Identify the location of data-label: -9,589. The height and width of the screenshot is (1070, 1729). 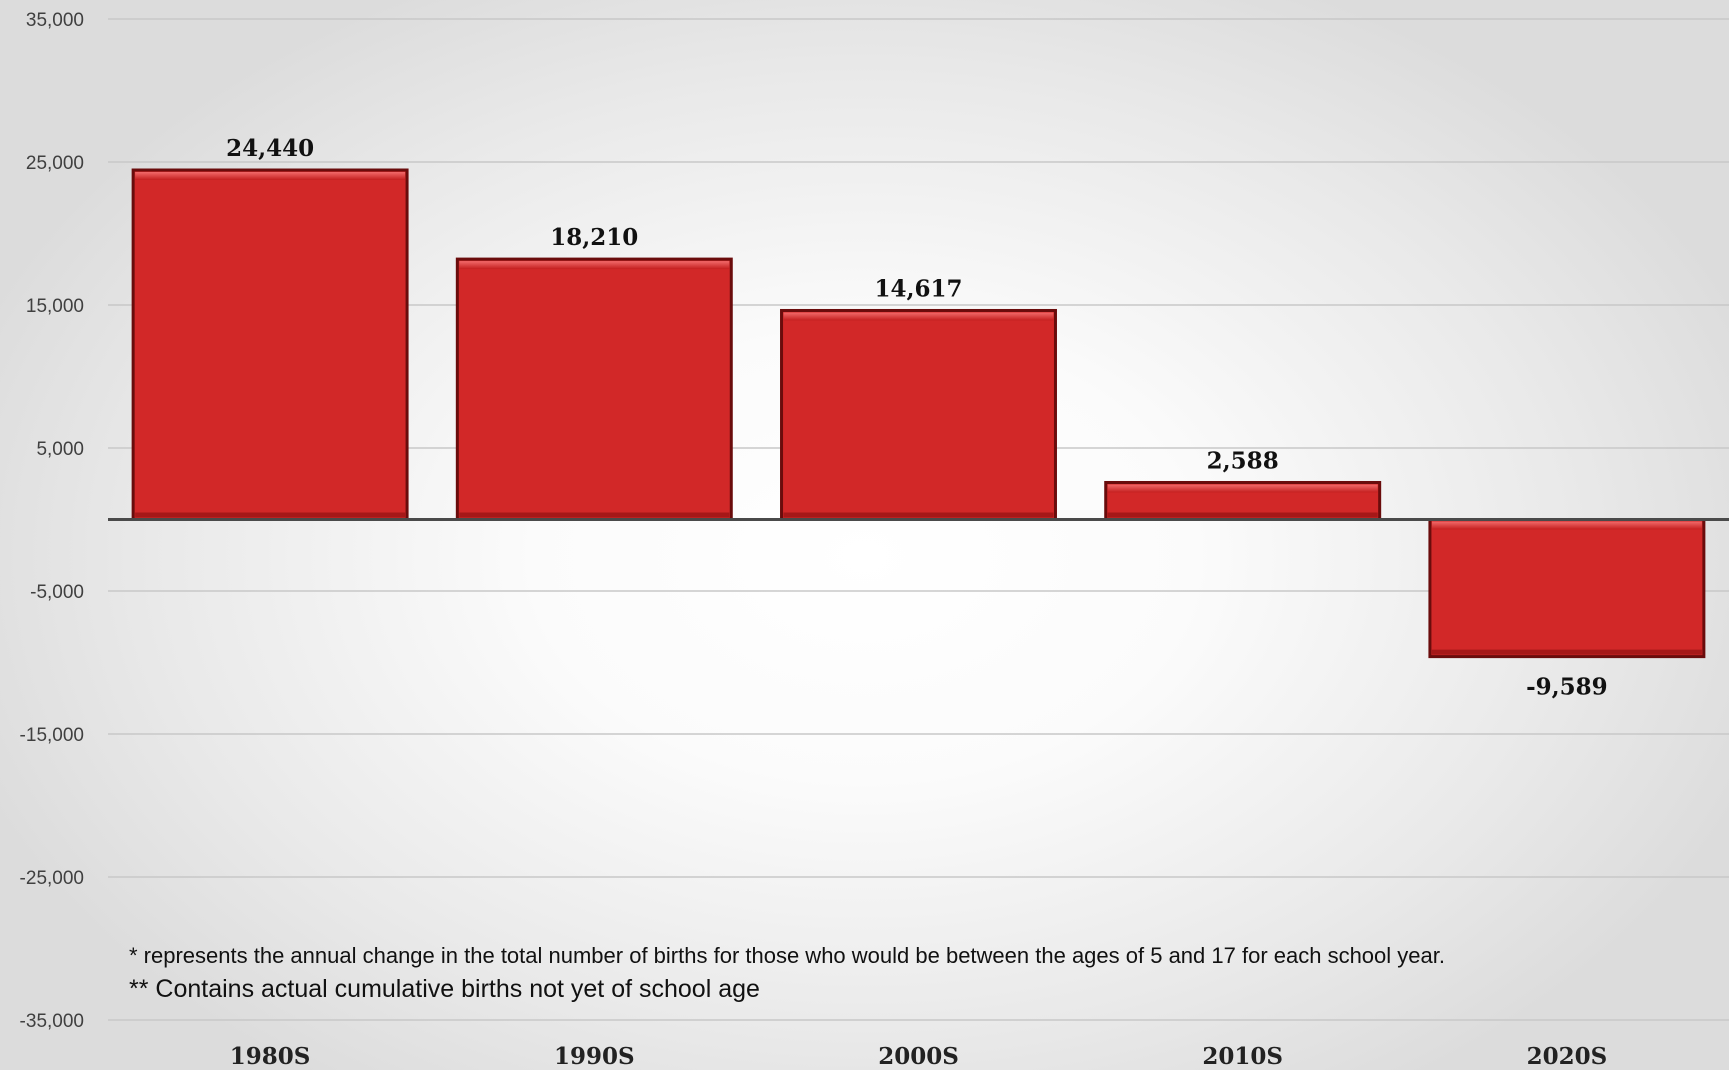
(1567, 687).